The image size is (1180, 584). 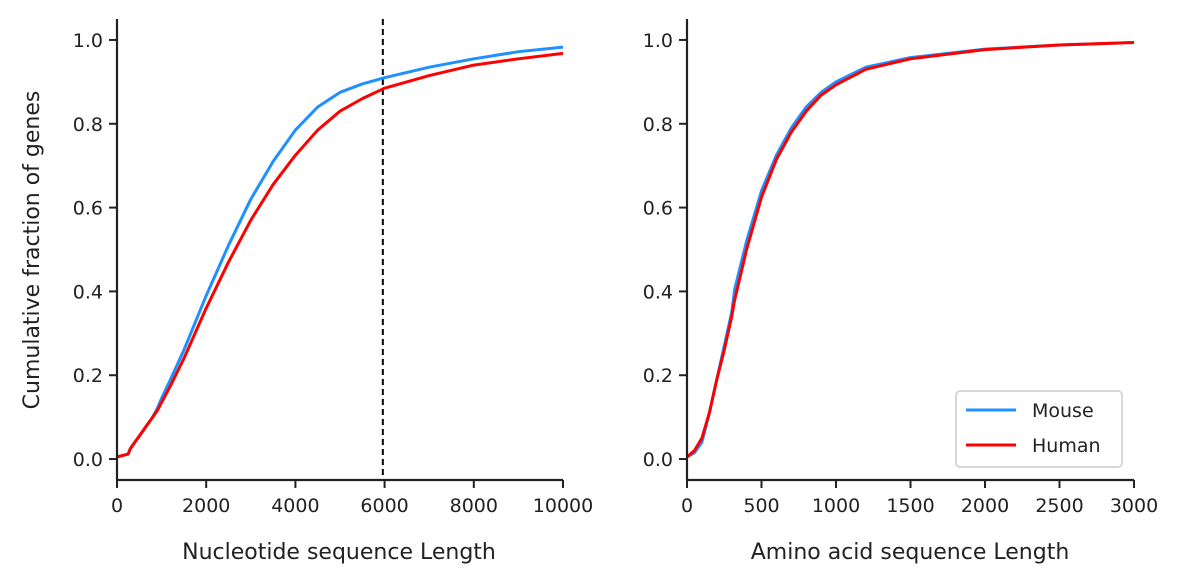 What do you see at coordinates (1066, 446) in the screenshot?
I see `legend-label-human: Human` at bounding box center [1066, 446].